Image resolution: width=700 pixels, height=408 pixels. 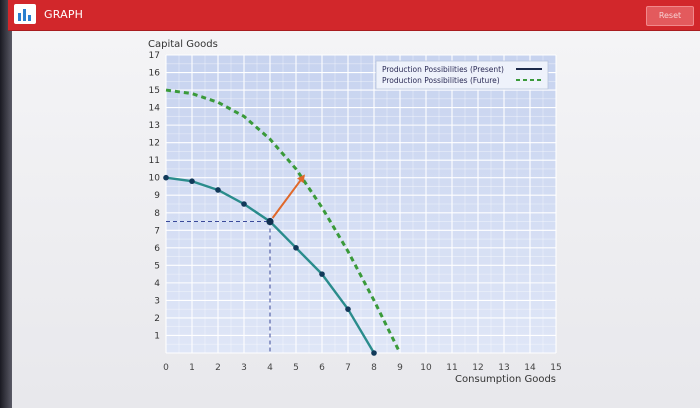 What do you see at coordinates (348, 368) in the screenshot?
I see `x-tick-label: 7` at bounding box center [348, 368].